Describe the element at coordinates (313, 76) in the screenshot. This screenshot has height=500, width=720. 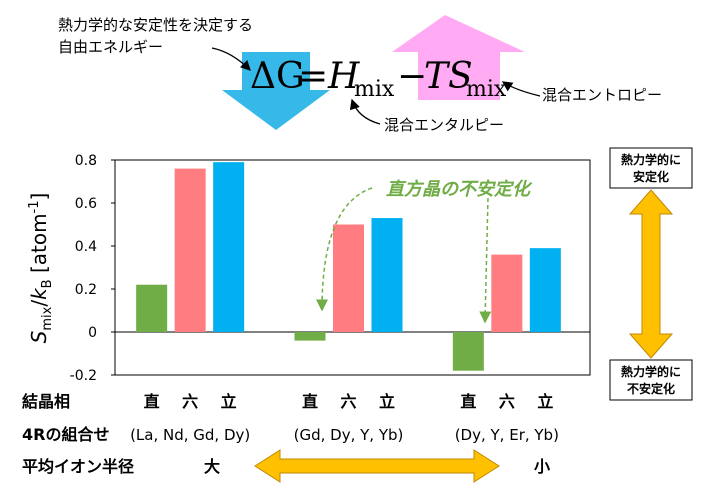
I see `equation-equals: =` at that location.